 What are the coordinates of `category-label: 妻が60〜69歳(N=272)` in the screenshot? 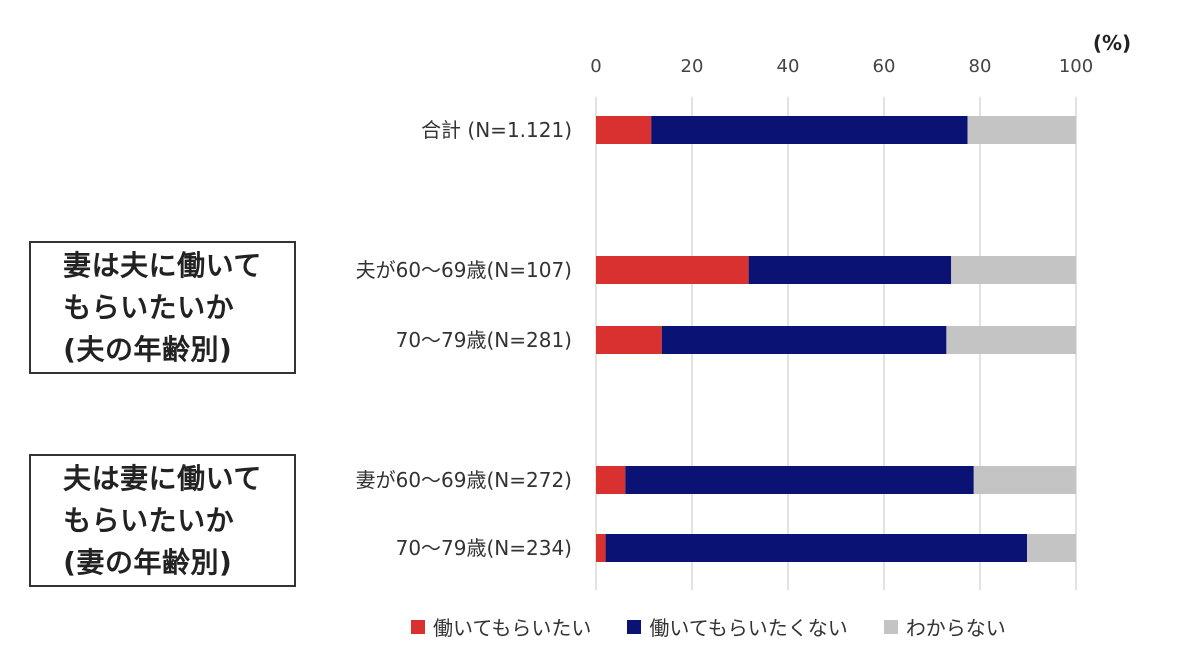 It's located at (464, 480).